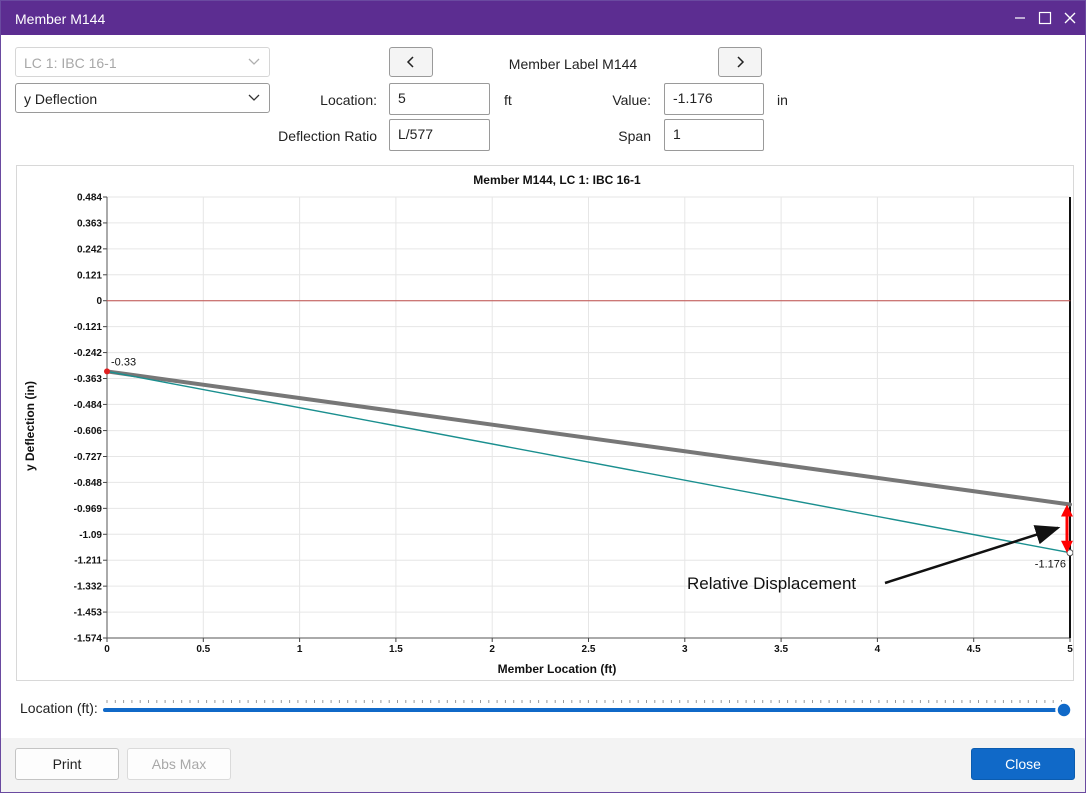  Describe the element at coordinates (714, 99) in the screenshot. I see `value-input: -1.176` at that location.